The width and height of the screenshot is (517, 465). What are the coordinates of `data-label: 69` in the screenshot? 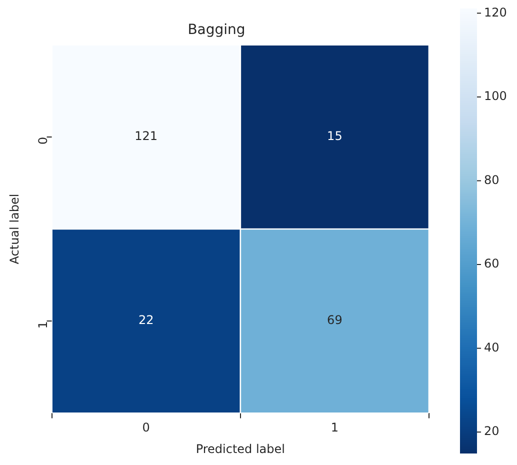 It's located at (334, 320).